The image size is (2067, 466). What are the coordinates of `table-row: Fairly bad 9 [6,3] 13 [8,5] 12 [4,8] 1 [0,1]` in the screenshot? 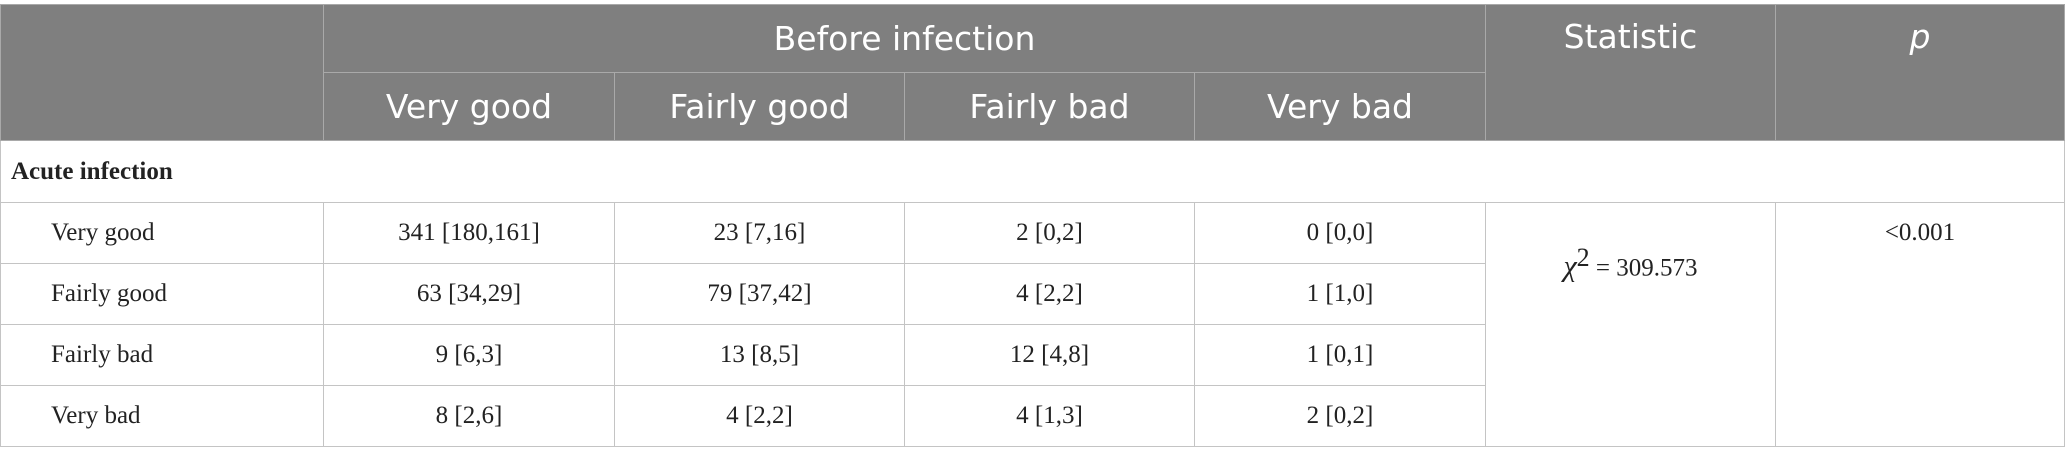 It's located at (1032, 355).